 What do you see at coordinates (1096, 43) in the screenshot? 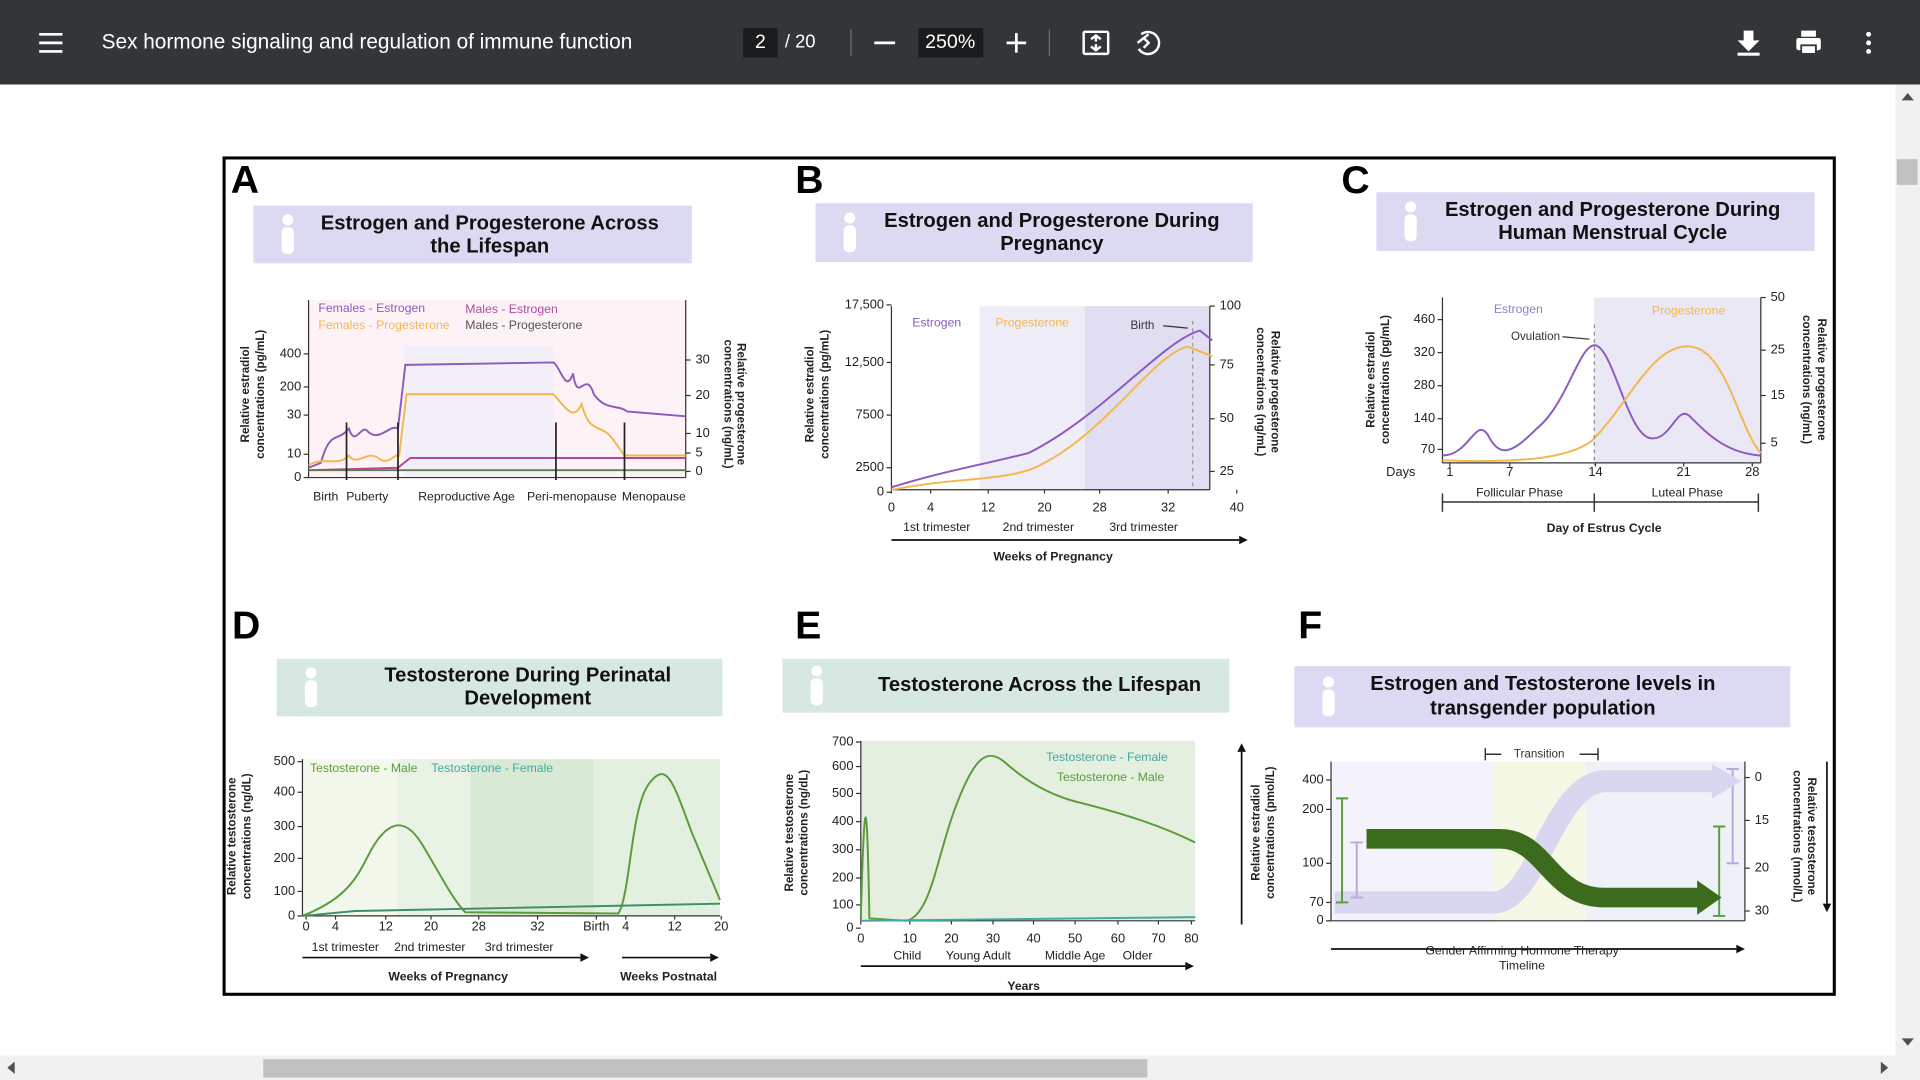
I see `fit-page-button` at bounding box center [1096, 43].